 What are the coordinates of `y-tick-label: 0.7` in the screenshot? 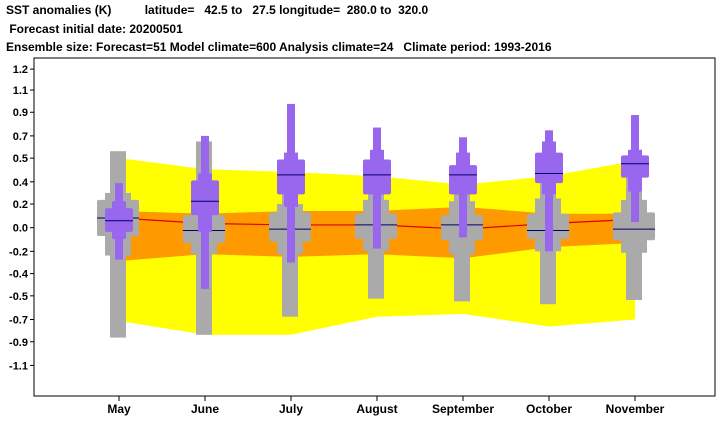 It's located at (20, 137).